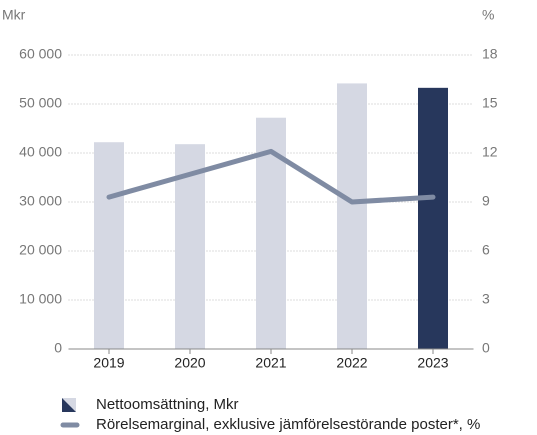  I want to click on y-tick-label: 30 000, so click(40, 201).